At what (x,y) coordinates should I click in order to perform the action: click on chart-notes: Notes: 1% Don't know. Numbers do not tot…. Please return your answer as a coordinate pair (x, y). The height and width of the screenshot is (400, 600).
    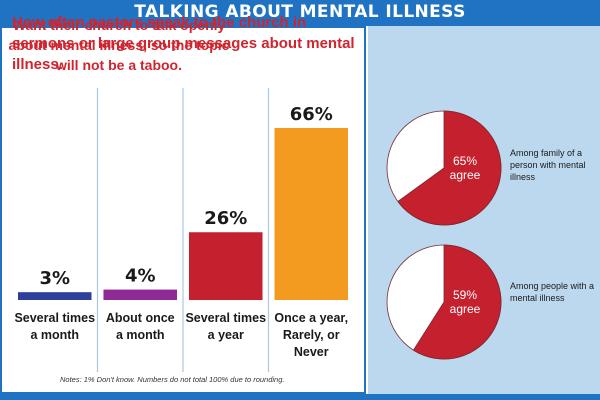
    Looking at the image, I should click on (172, 379).